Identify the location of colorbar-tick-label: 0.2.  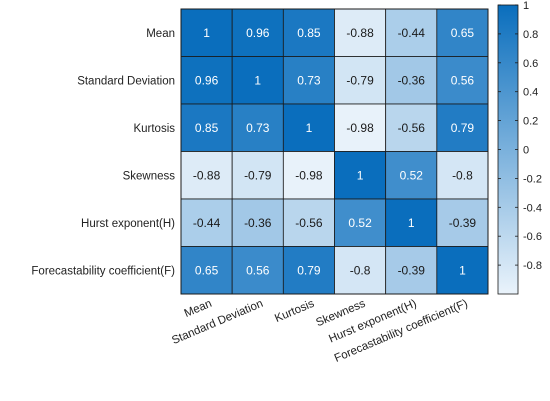
(530, 122).